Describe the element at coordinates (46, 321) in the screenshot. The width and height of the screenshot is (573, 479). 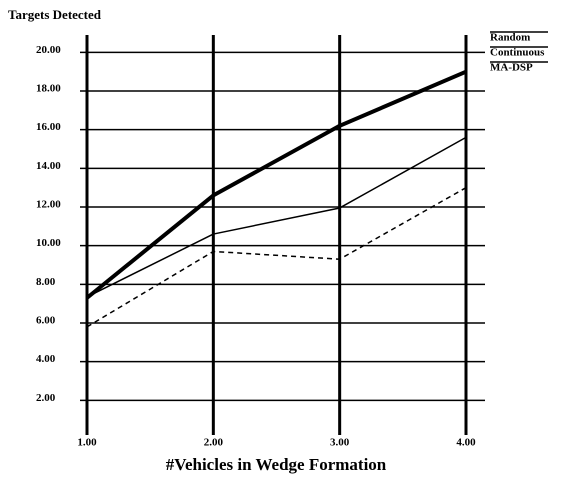
I see `y-tick-label: 6.00` at that location.